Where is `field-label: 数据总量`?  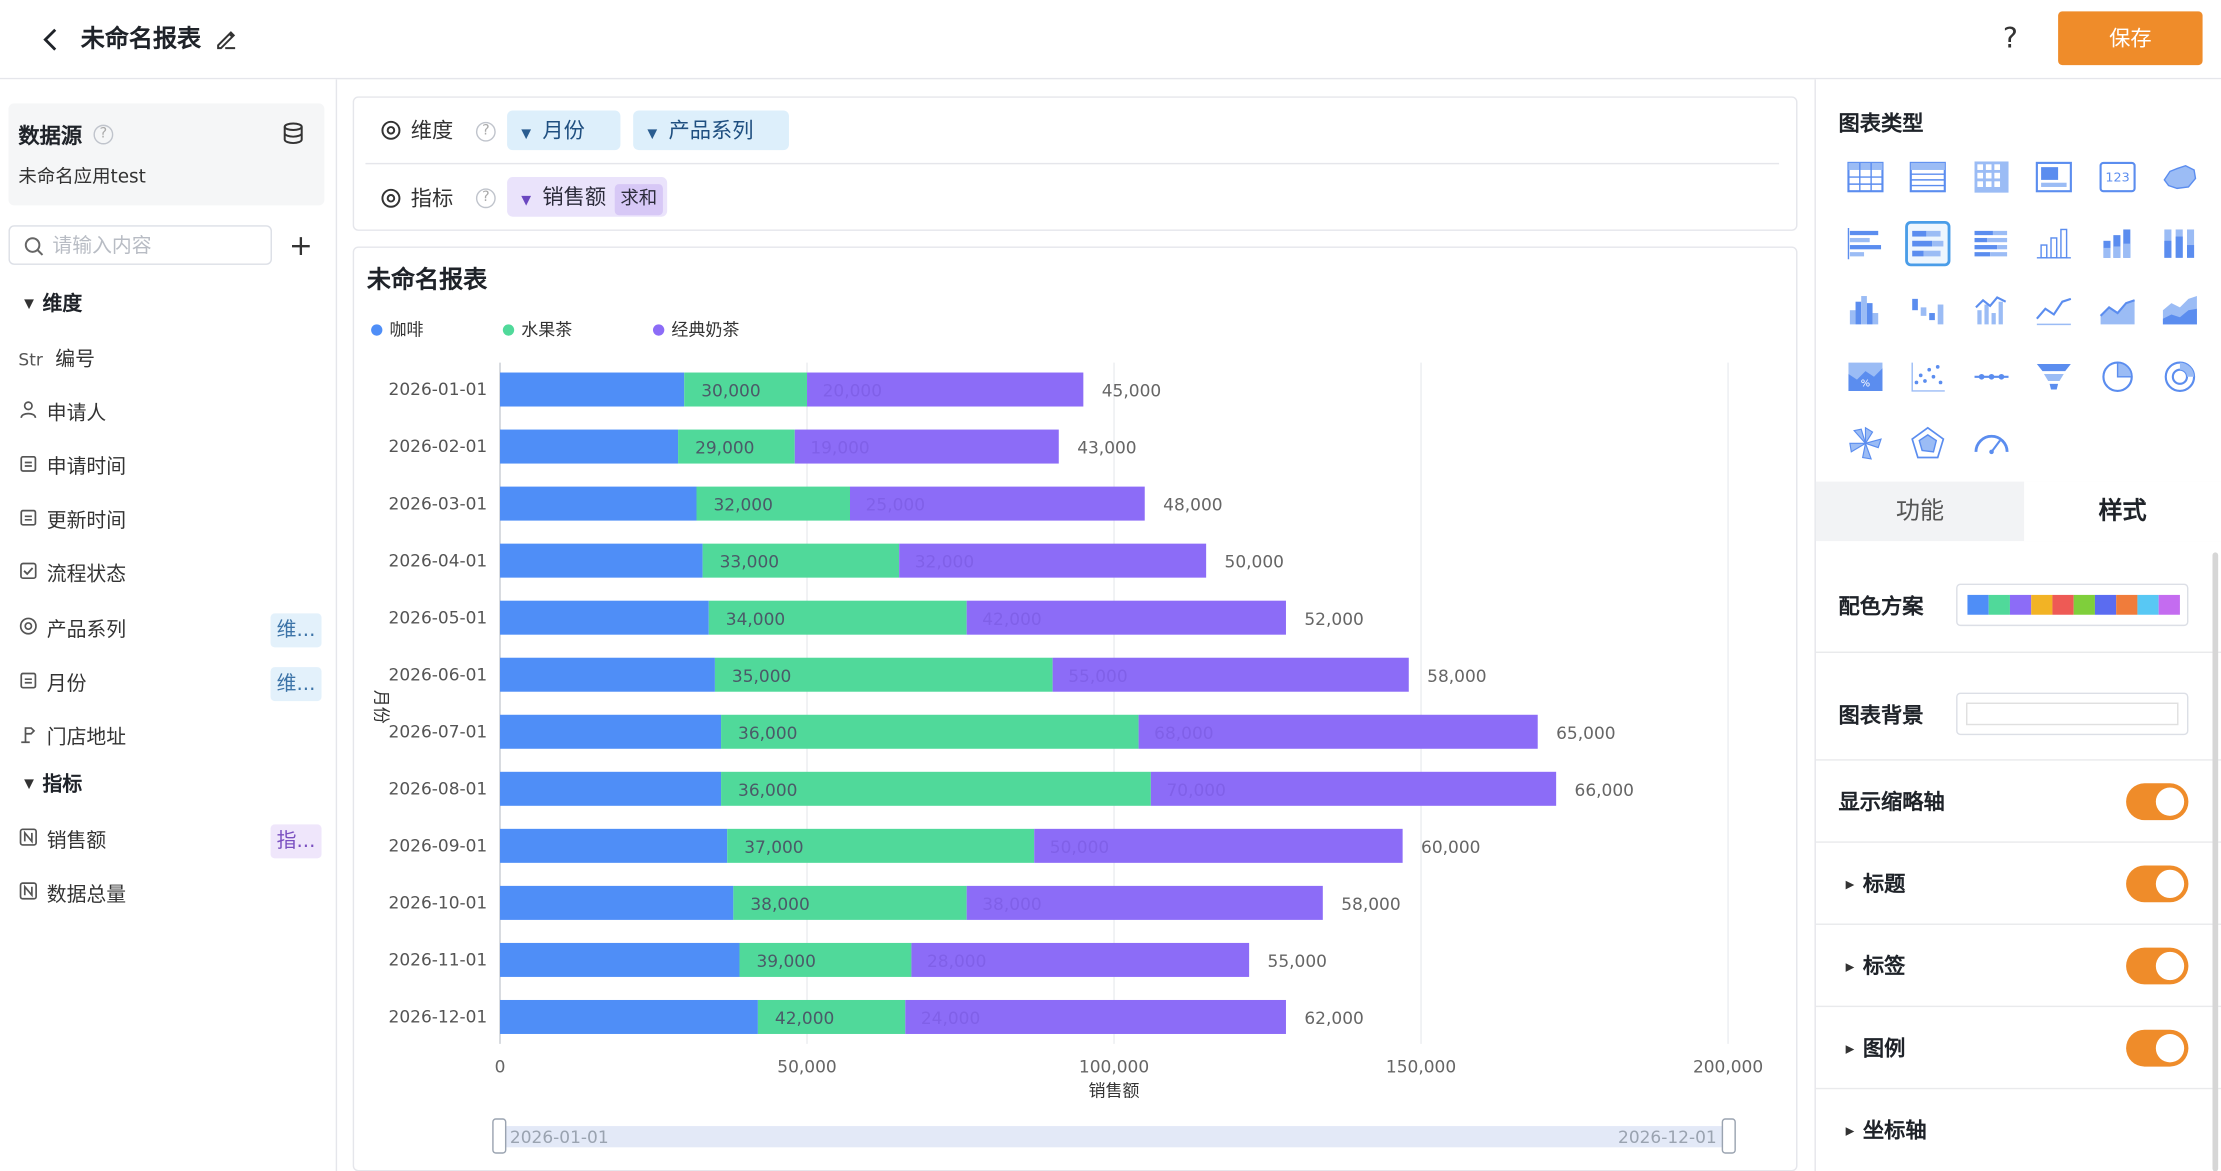
field-label: 数据总量 is located at coordinates (86, 895).